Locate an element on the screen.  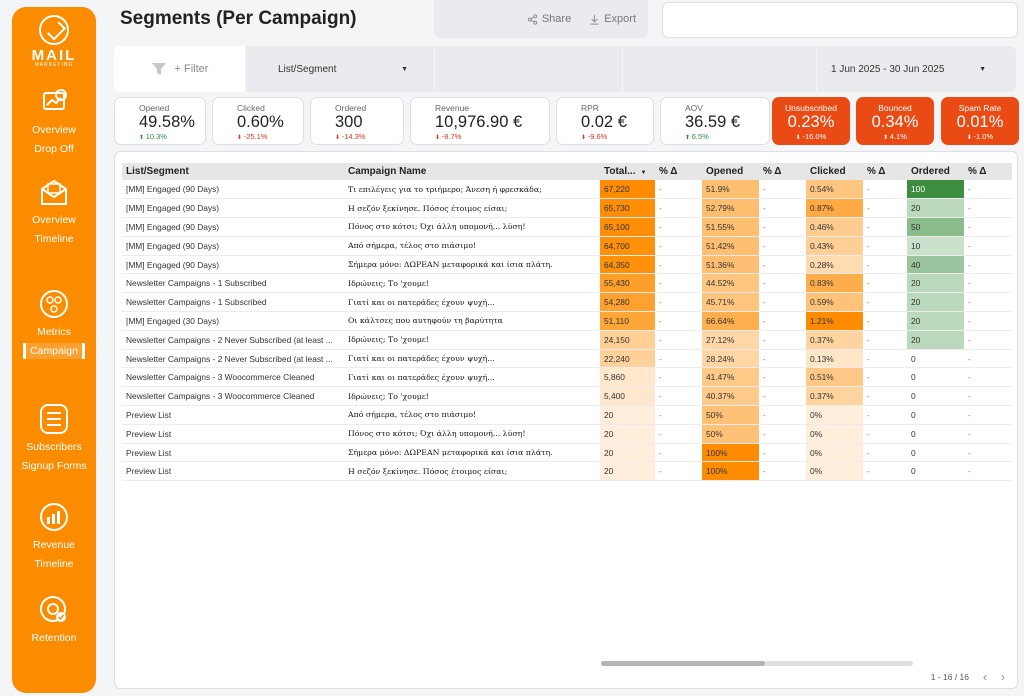
kpi-delta-value: -16.0% is located at coordinates (814, 136).